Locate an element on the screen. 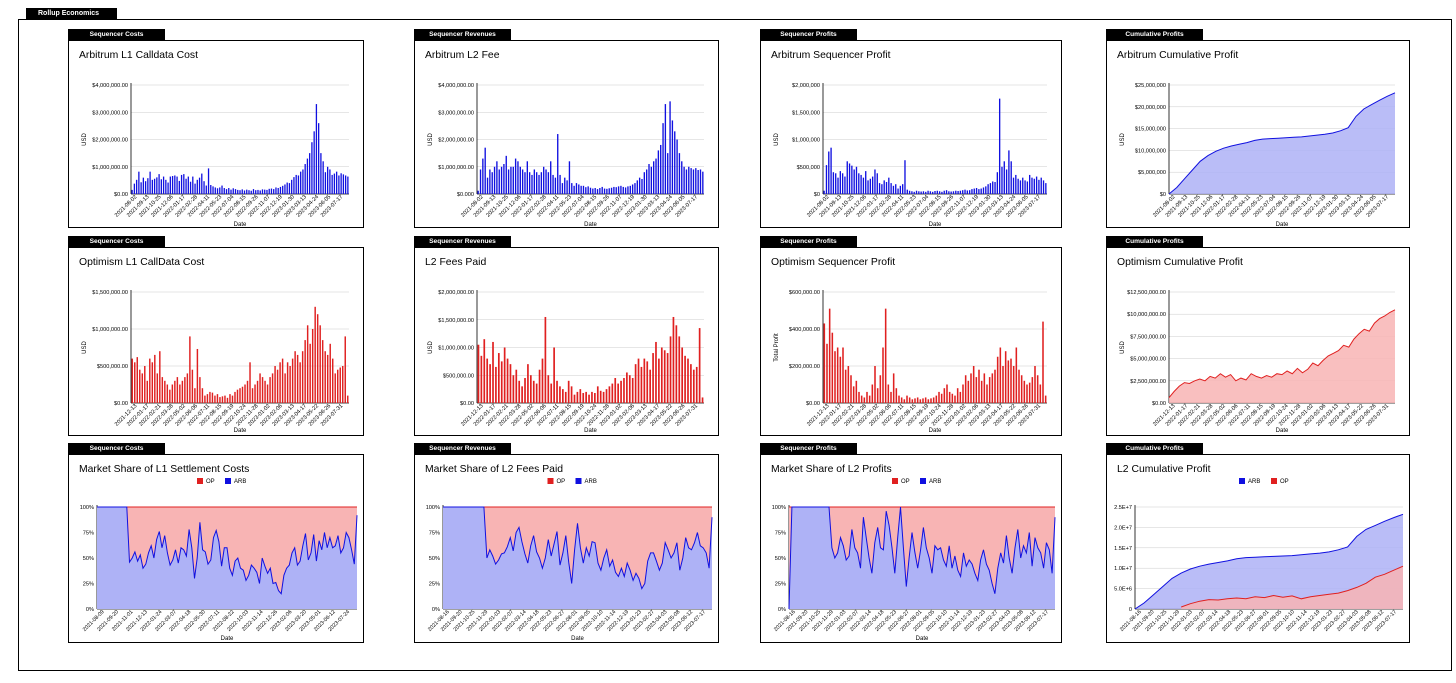 This screenshot has width=1456, height=683. y-tick-label: $1,000,000.00 is located at coordinates (110, 330).